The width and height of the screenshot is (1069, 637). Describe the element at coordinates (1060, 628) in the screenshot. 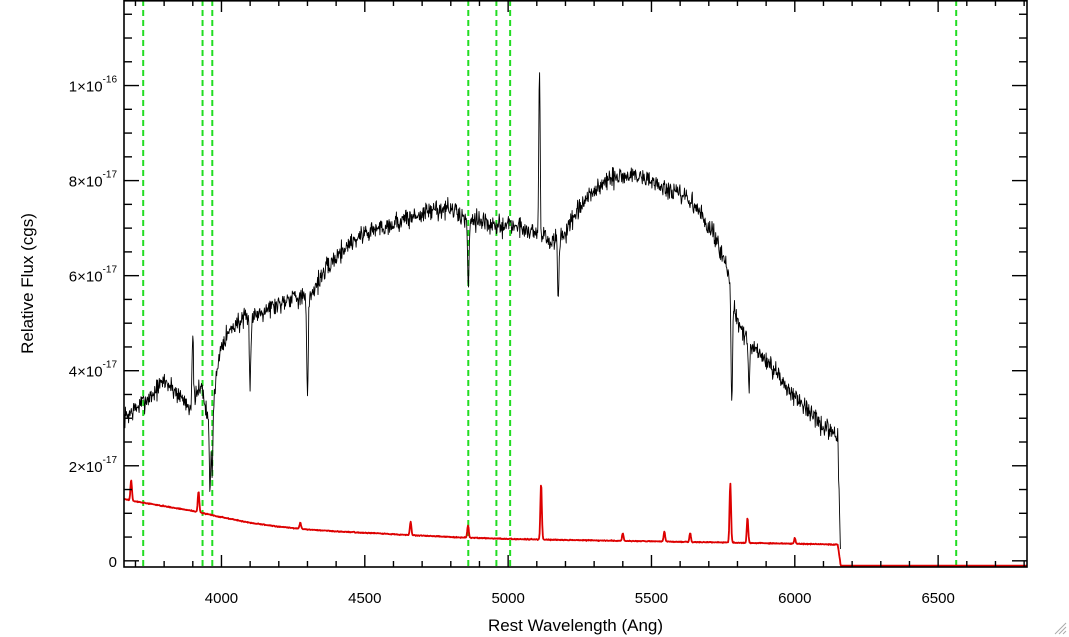

I see `resize-grip-icon` at that location.